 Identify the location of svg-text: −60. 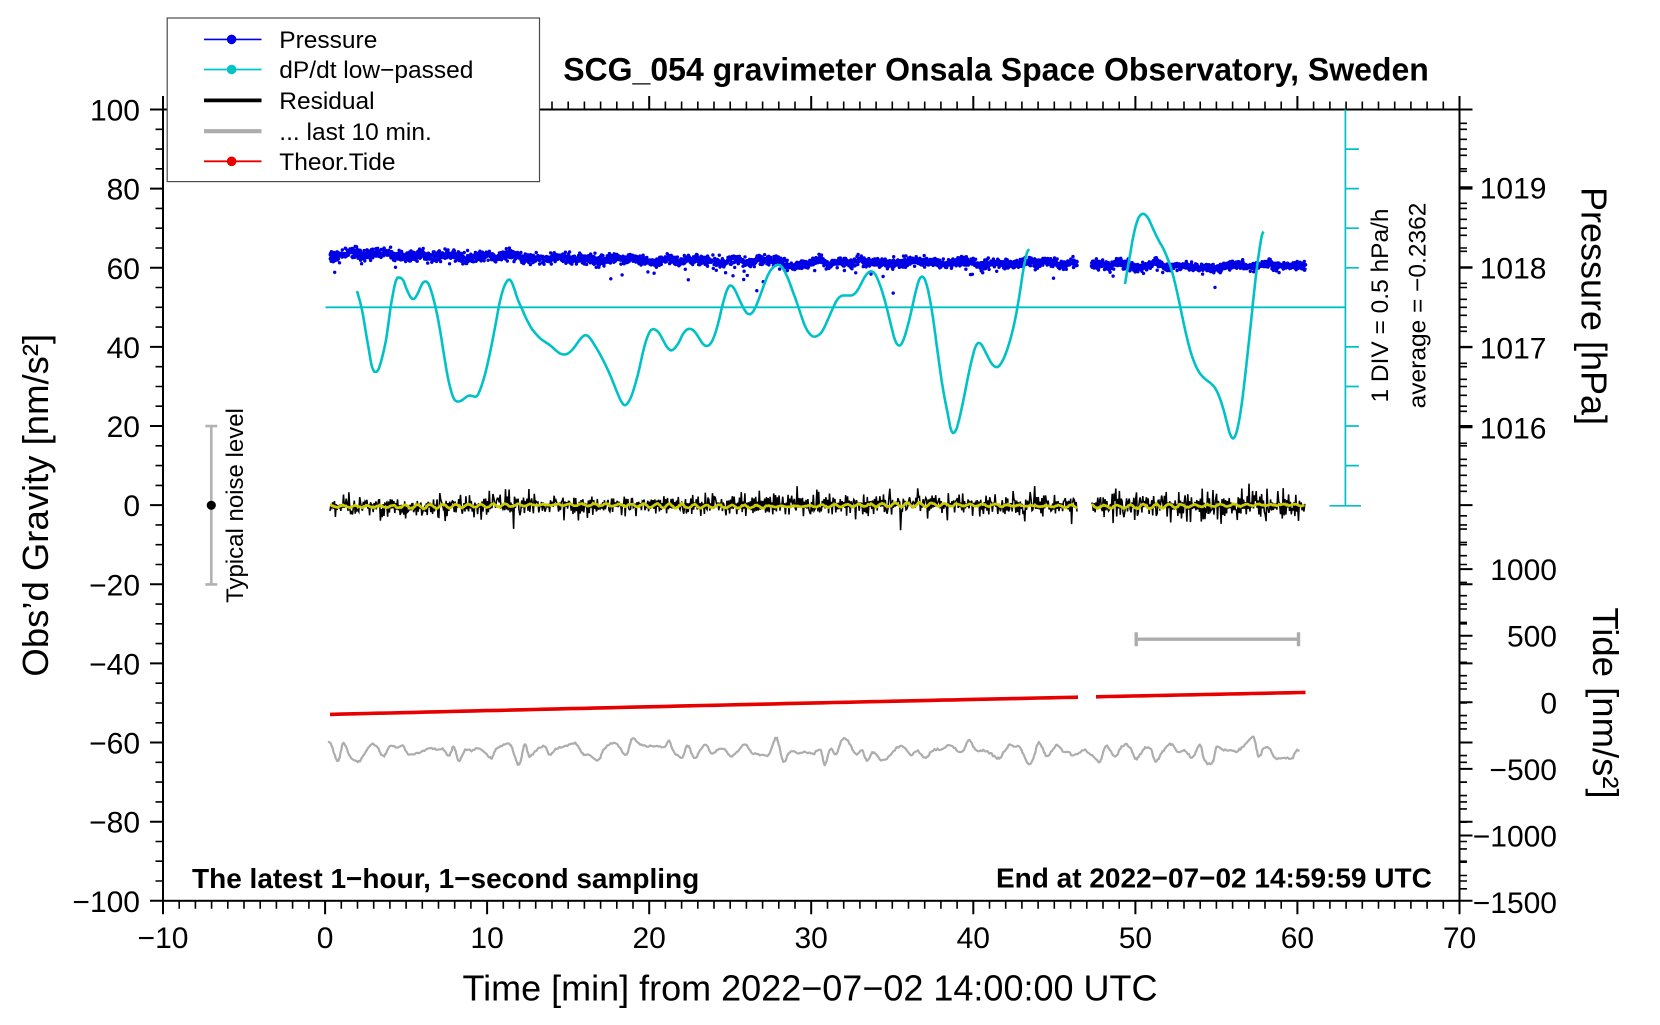
(114, 744).